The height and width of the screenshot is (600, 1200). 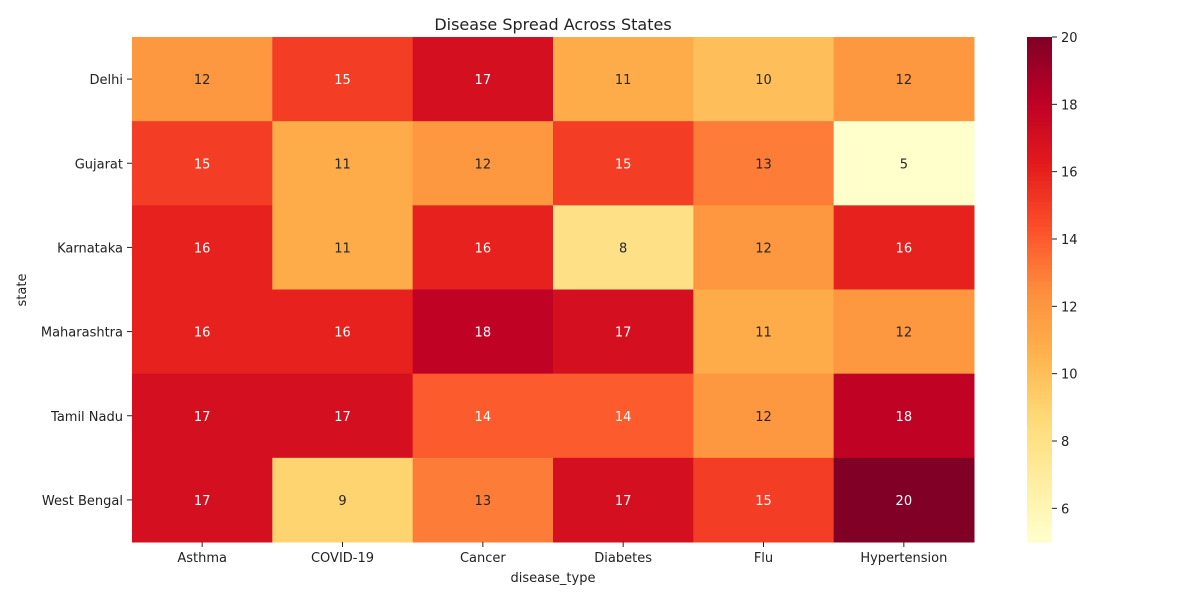 I want to click on colorbar-tick-label: 12, so click(x=1069, y=307).